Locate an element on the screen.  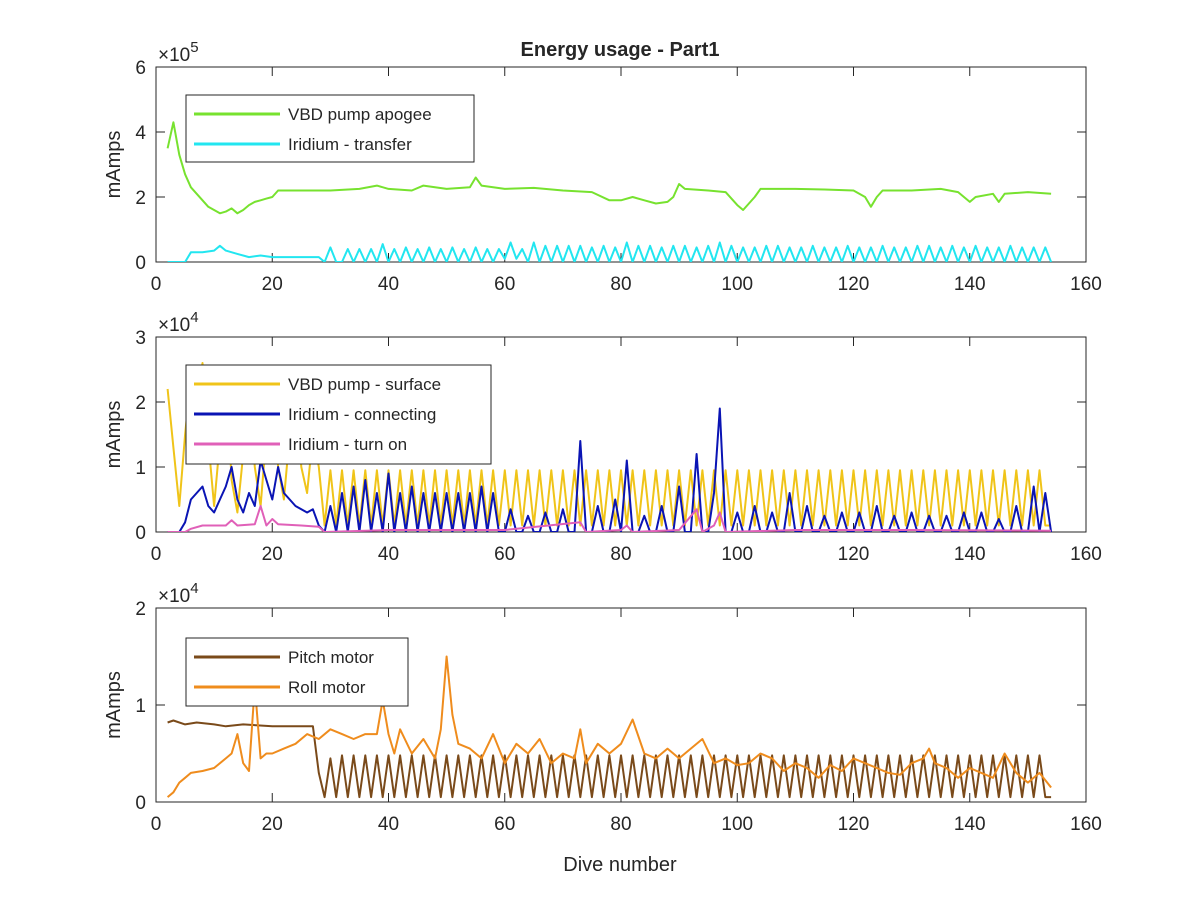
legend: VBD pump apogee Iridium - transfer is located at coordinates (330, 128).